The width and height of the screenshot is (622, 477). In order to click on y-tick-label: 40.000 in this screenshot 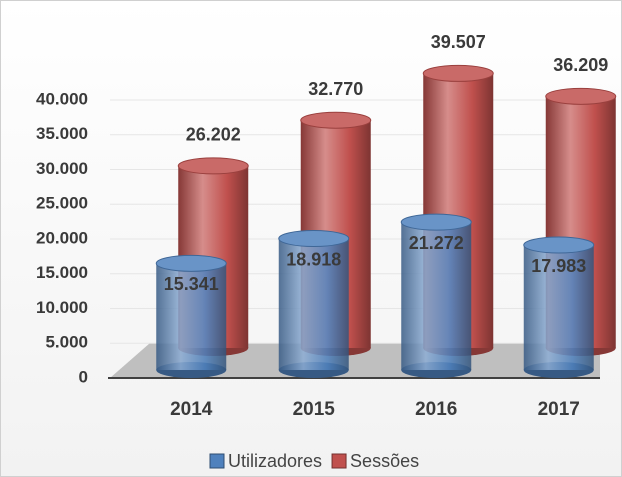, I will do `click(62, 98)`.